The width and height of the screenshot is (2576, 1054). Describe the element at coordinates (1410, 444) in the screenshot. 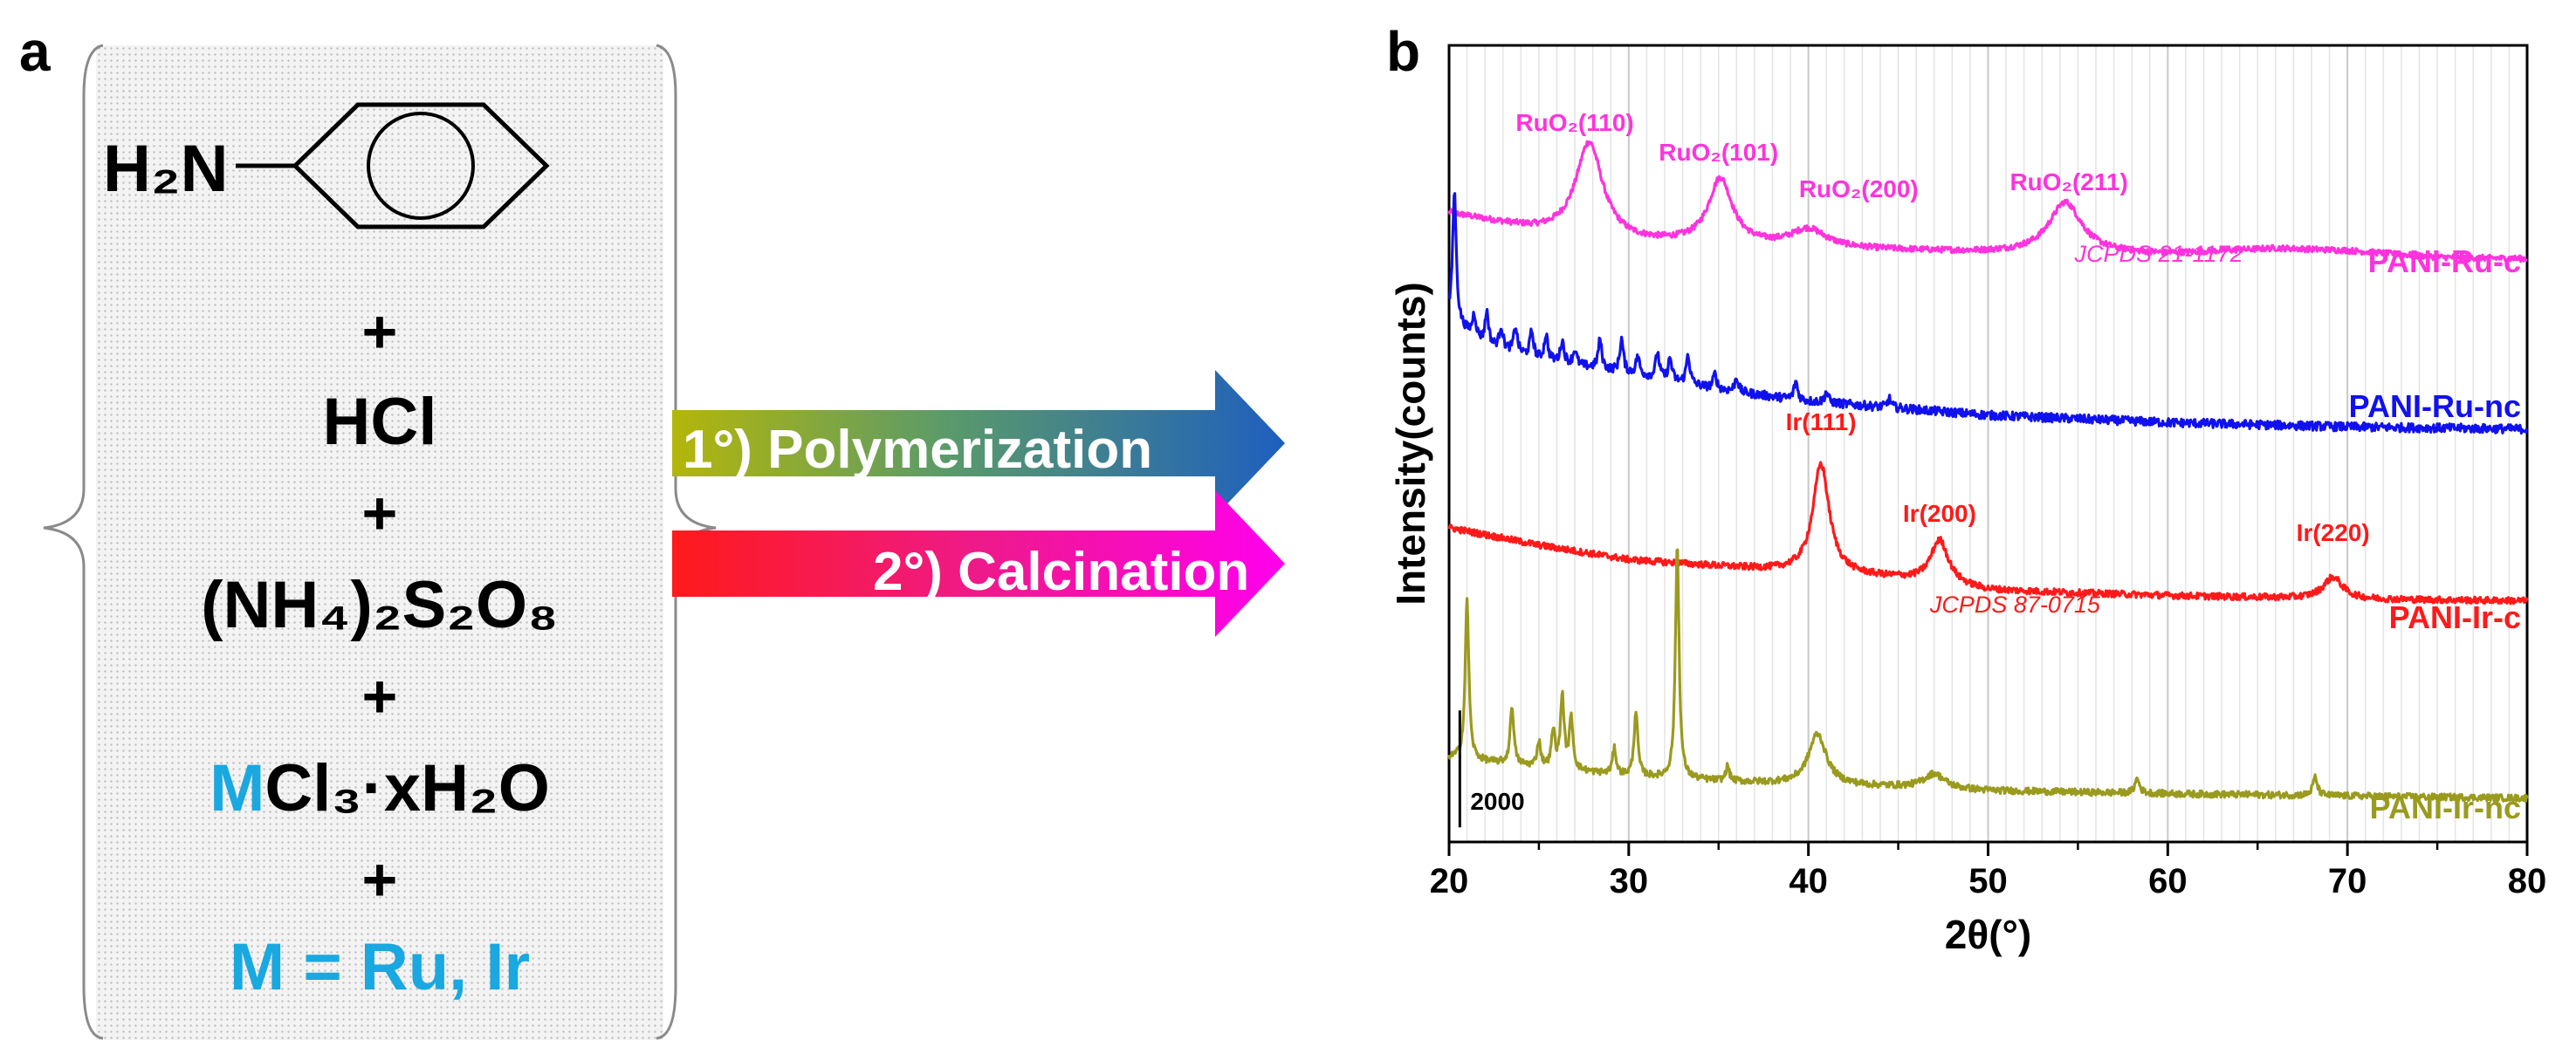

I see `y-axis-title: Intensity(counts)` at that location.